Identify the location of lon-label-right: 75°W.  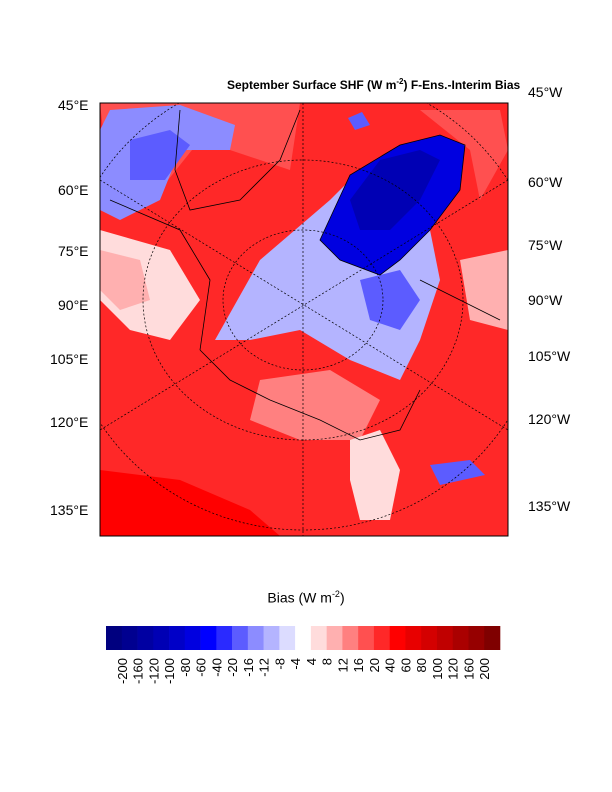
(545, 245).